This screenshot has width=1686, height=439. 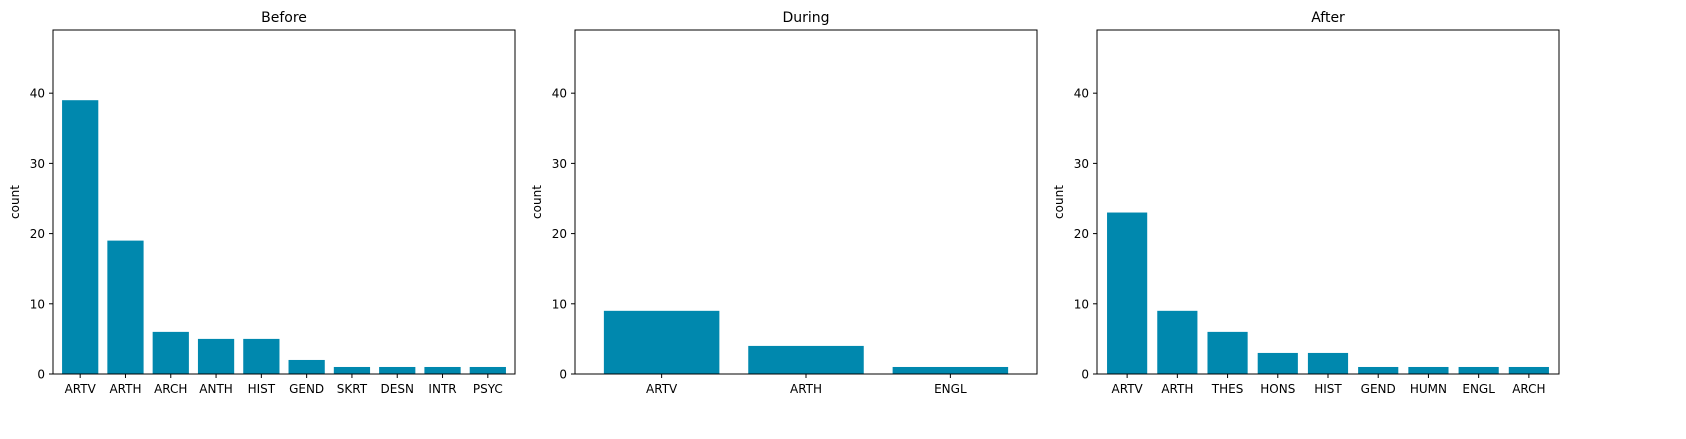 What do you see at coordinates (1277, 389) in the screenshot?
I see `x-tick-label: HONS` at bounding box center [1277, 389].